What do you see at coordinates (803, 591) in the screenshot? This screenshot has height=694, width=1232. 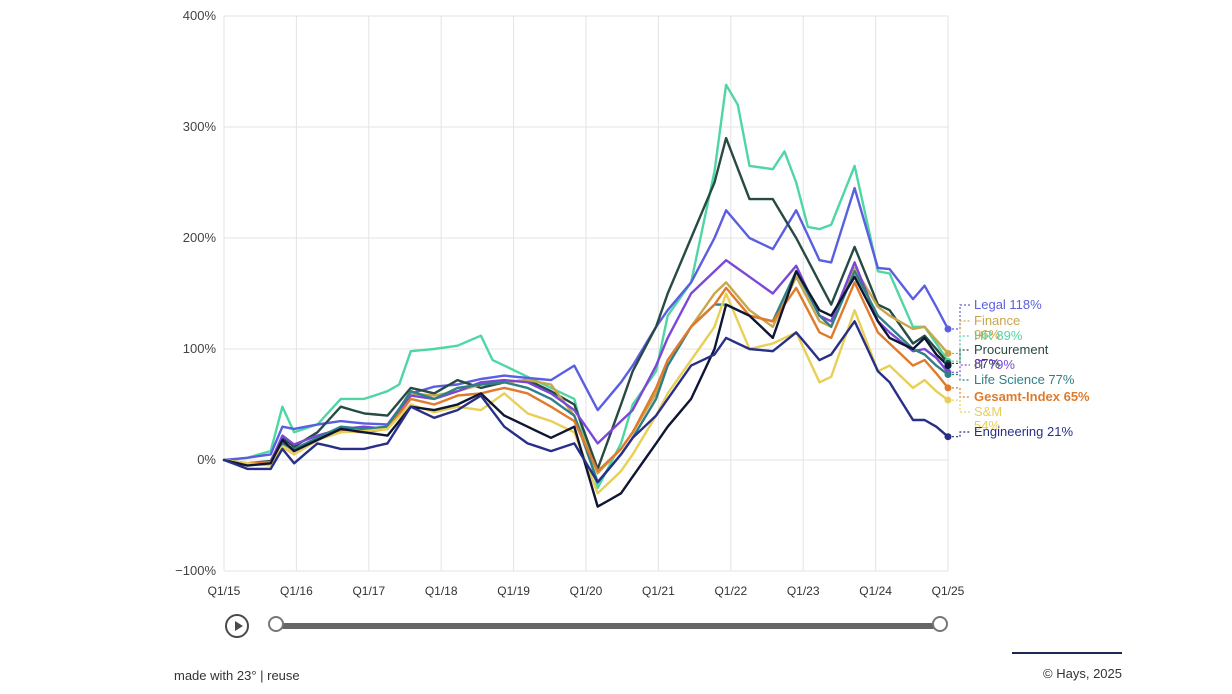 I see `x-tick-label: Q1/23` at bounding box center [803, 591].